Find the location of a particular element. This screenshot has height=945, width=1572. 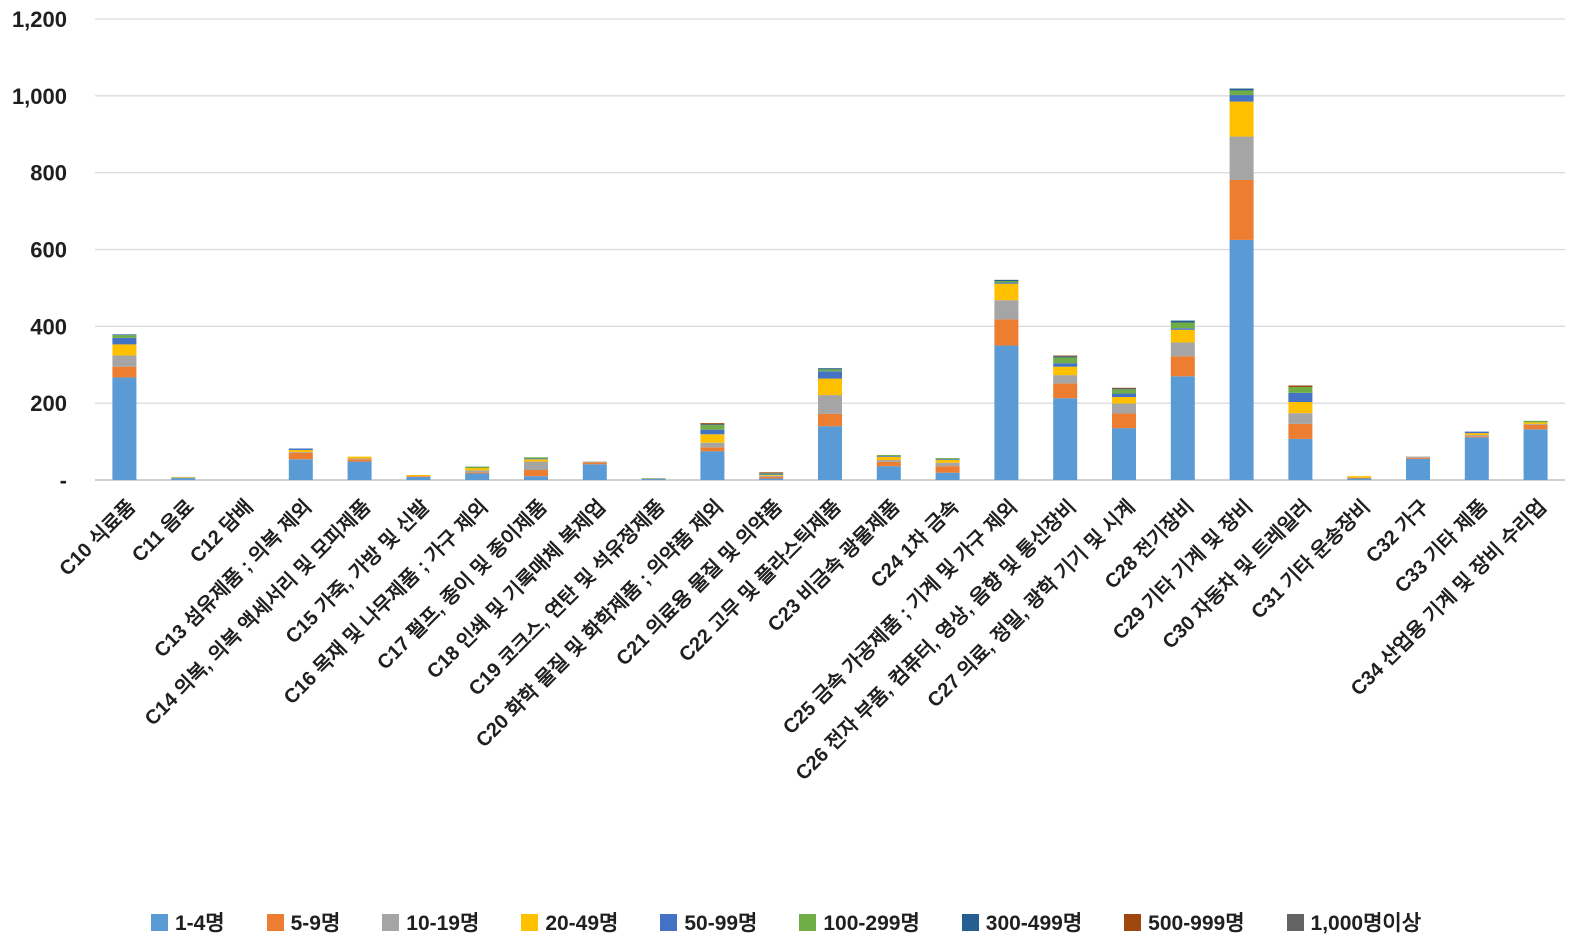

legend-item: 300-499명 is located at coordinates (1022, 922).